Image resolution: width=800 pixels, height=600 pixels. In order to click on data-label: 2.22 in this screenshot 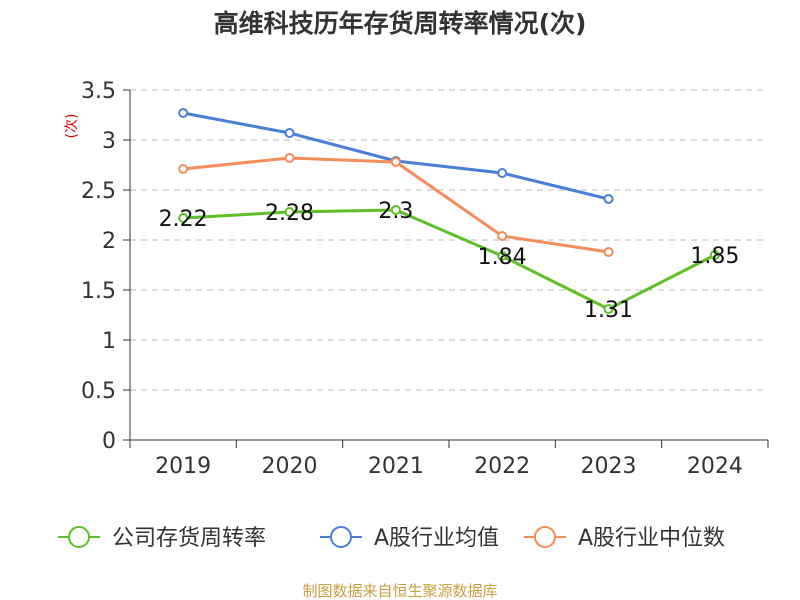, I will do `click(183, 219)`.